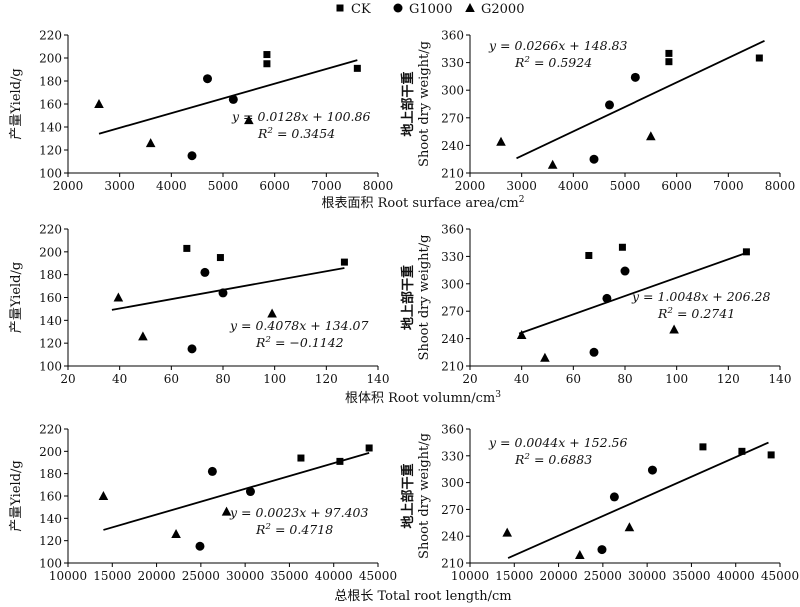 The width and height of the screenshot is (800, 607). I want to click on x-tick-label: 35000, so click(289, 576).